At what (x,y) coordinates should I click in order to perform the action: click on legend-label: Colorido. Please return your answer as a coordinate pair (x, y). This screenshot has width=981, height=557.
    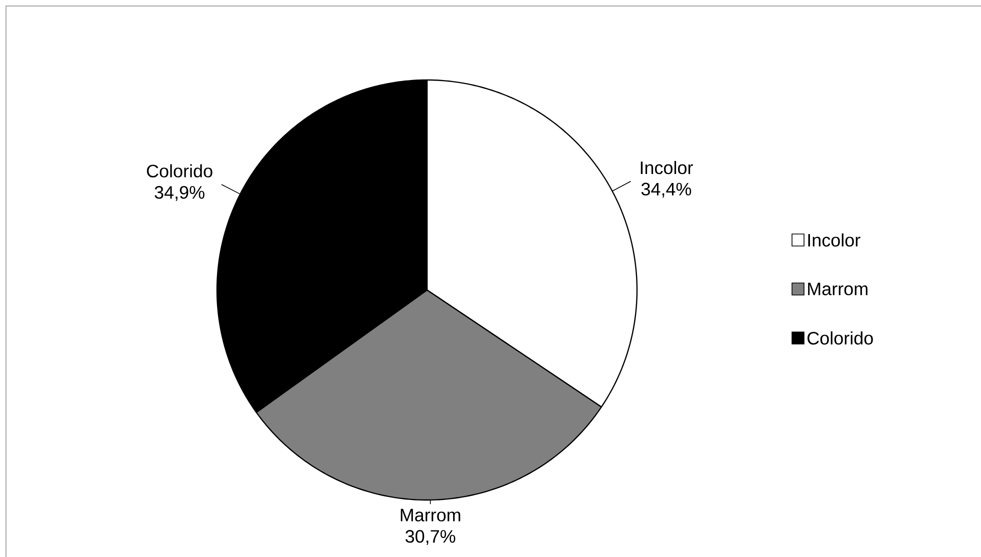
    Looking at the image, I should click on (840, 338).